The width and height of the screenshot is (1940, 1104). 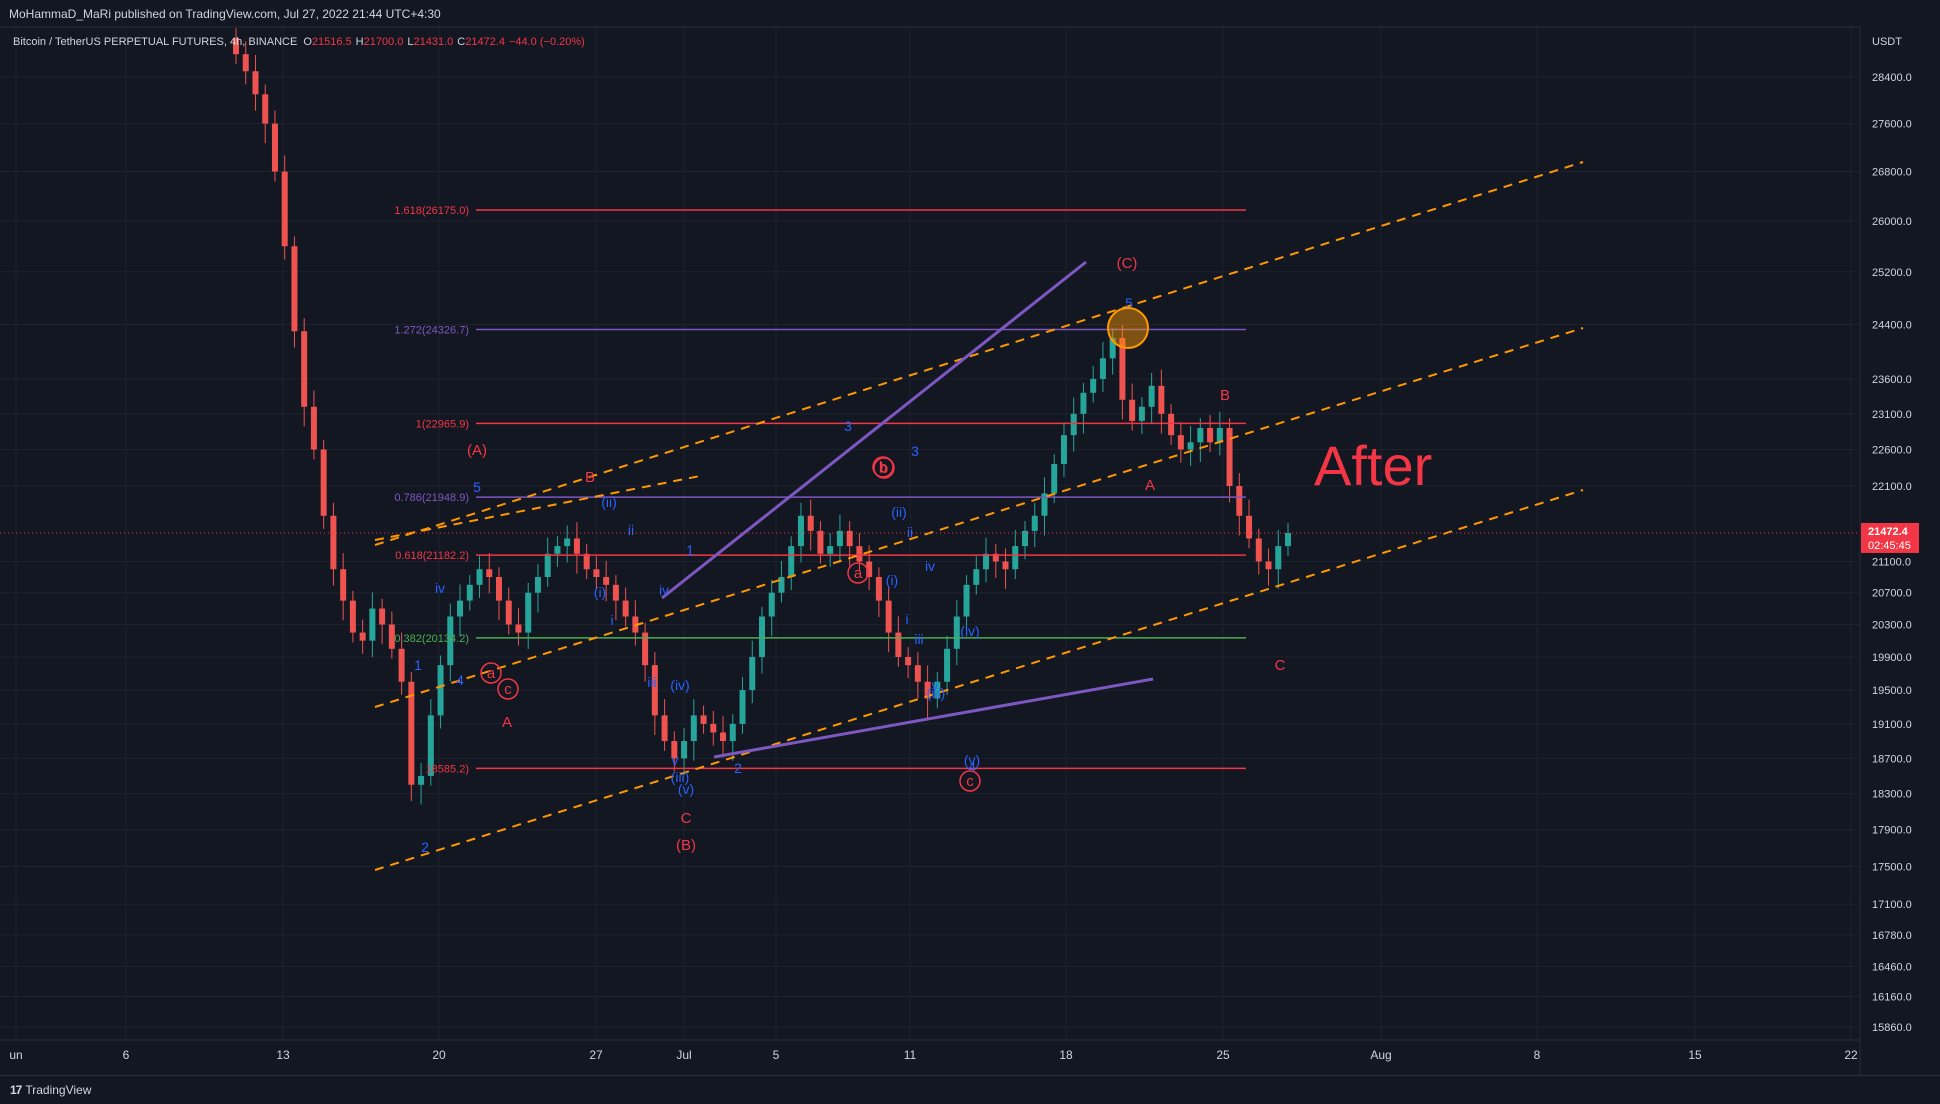 What do you see at coordinates (16, 1090) in the screenshot?
I see `tv-logo-icon: 17` at bounding box center [16, 1090].